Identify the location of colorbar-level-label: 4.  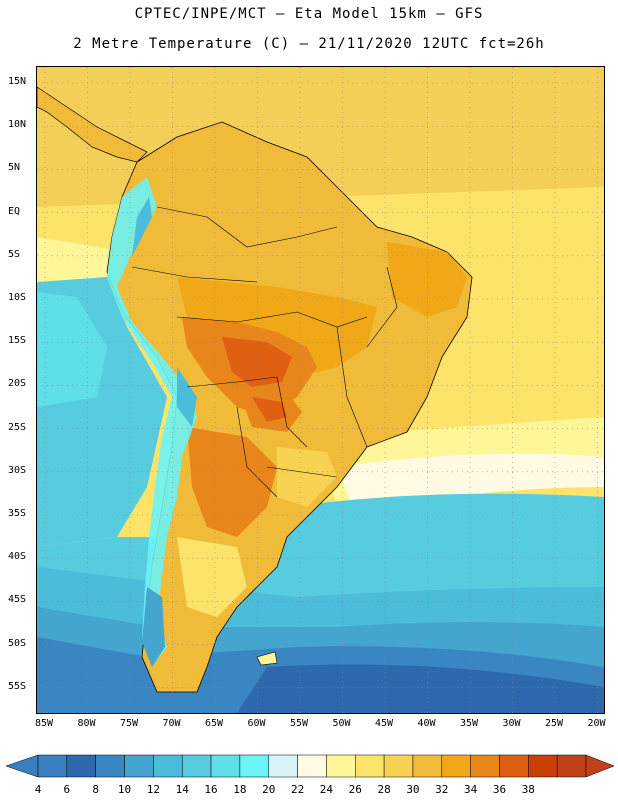
(38, 789).